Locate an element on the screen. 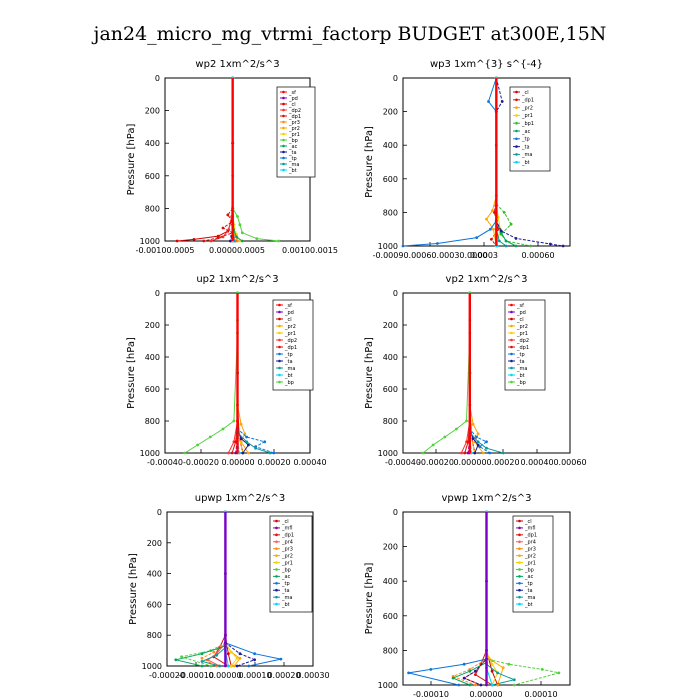 The image size is (700, 700). legend-label: _pr2 is located at coordinates (294, 129).